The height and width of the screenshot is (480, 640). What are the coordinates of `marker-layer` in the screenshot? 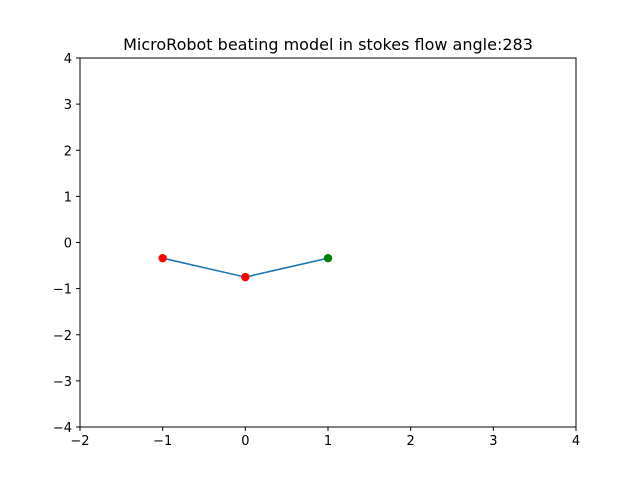 It's located at (245, 267).